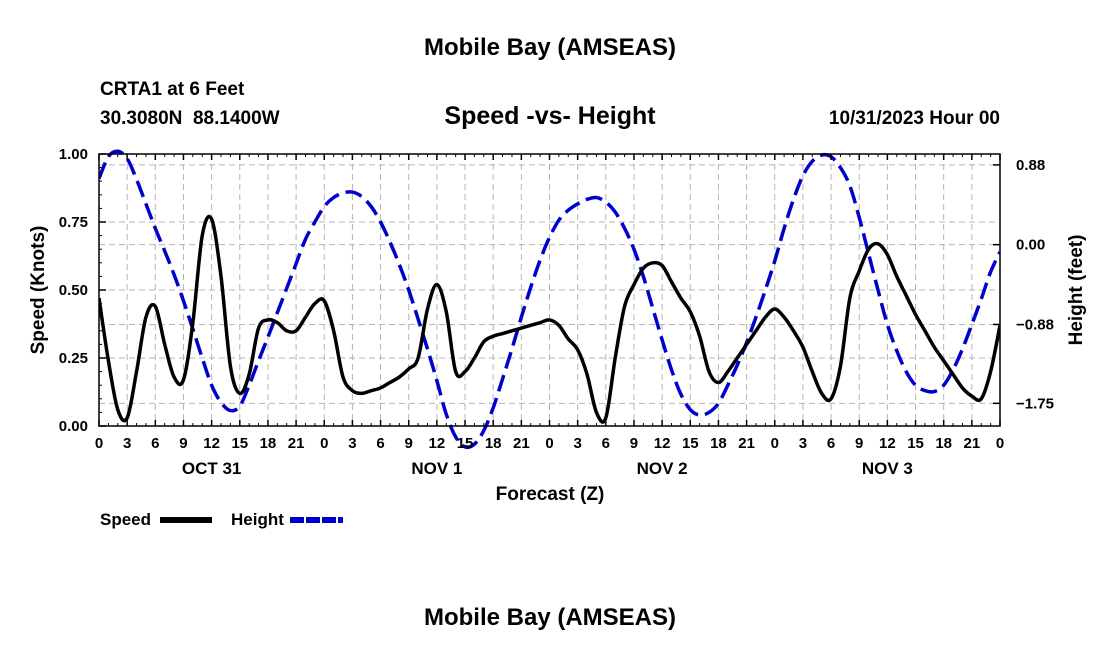  Describe the element at coordinates (550, 116) in the screenshot. I see `chart-title: Speed -vs- Height` at that location.